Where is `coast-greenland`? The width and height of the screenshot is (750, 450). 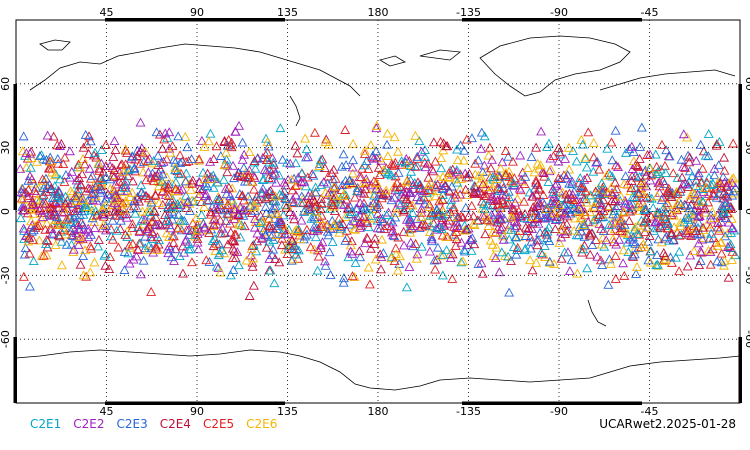 coast-greenland is located at coordinates (555, 66).